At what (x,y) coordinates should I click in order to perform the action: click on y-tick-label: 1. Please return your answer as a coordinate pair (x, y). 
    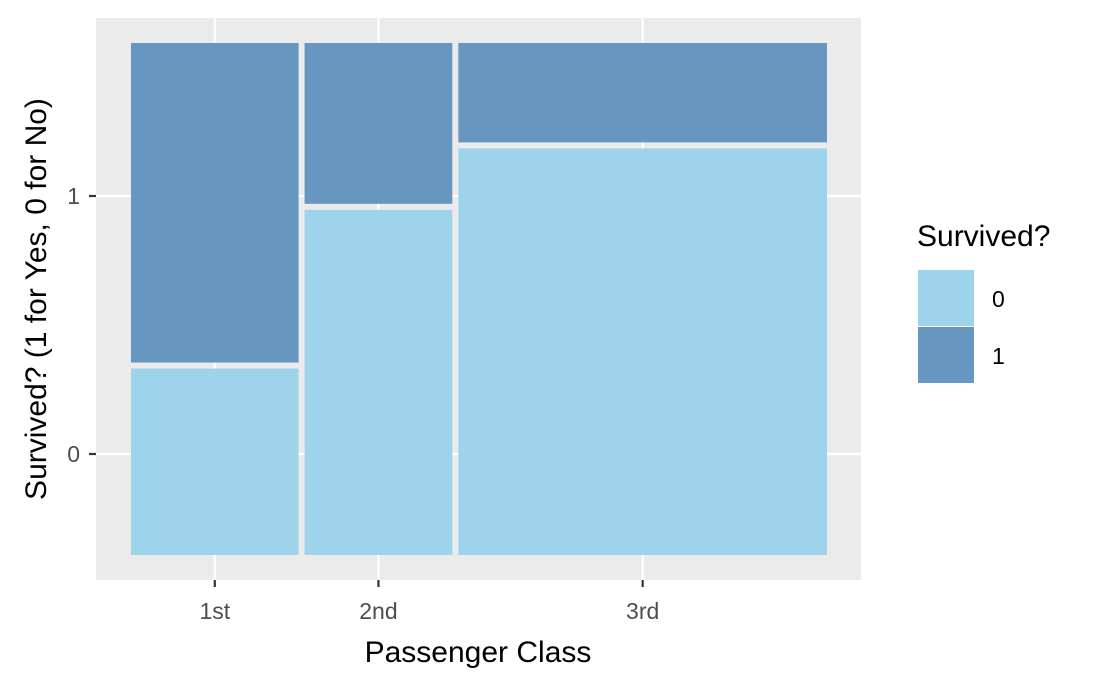
    Looking at the image, I should click on (73, 196).